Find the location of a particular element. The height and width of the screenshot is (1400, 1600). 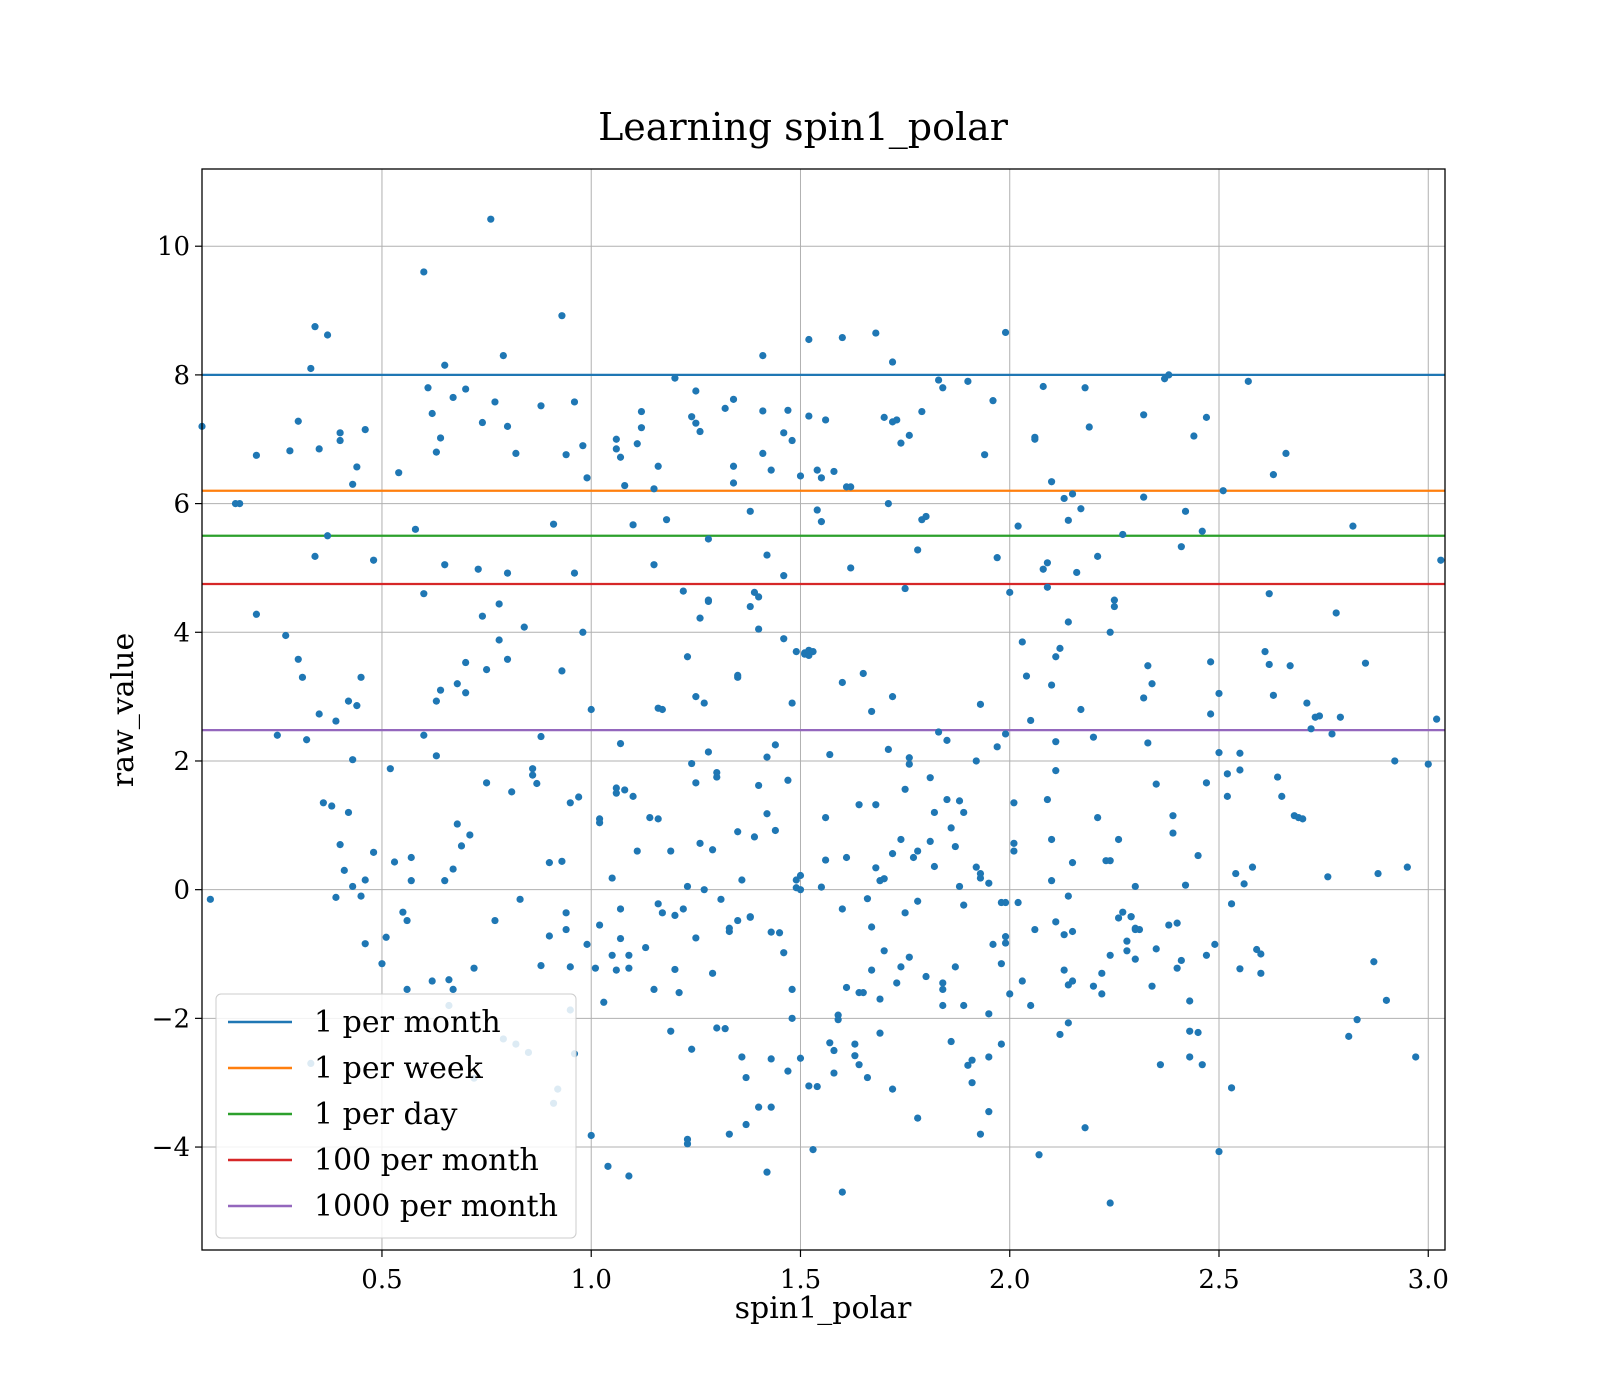

y-axis-ticks: −4 −2 0 2 4 6 8 10 is located at coordinates (177, 697).